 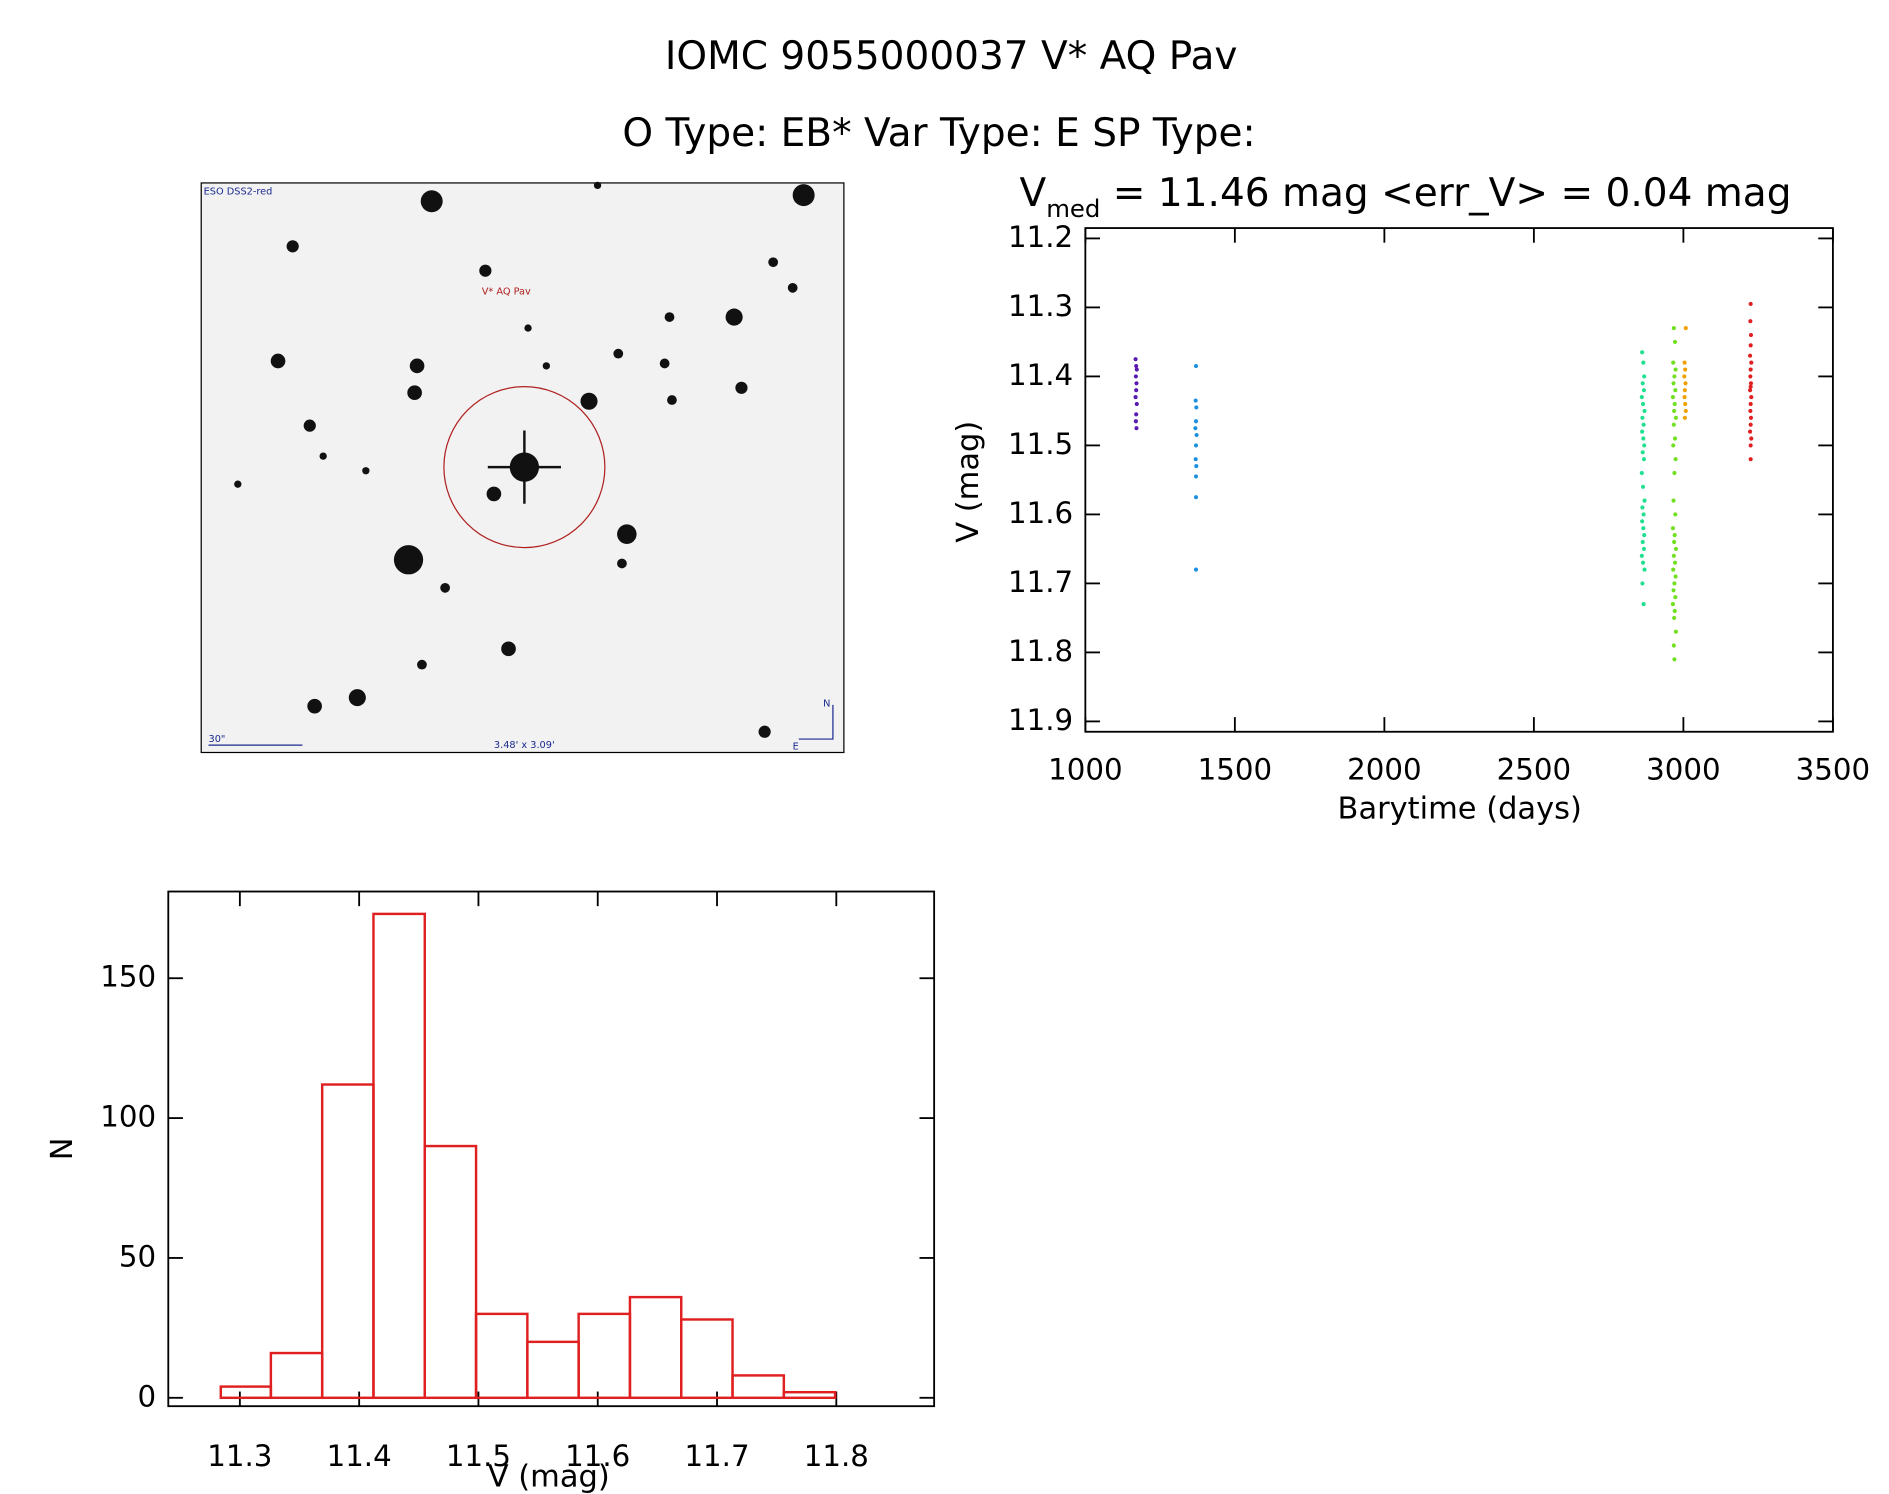 I want to click on y-tick-label: 150, so click(x=128, y=977).